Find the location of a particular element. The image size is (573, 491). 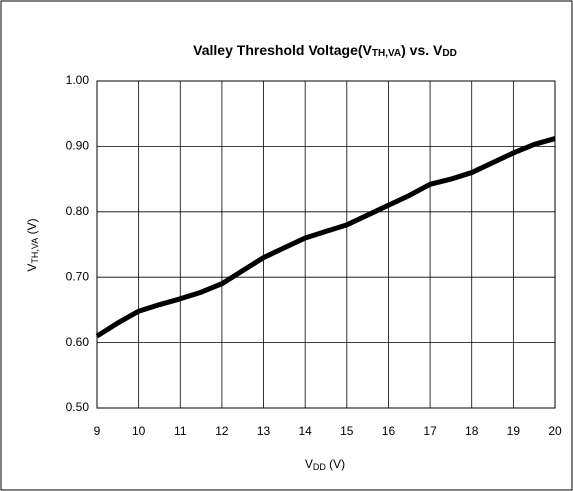

x-tick-label: 18 is located at coordinates (472, 431).